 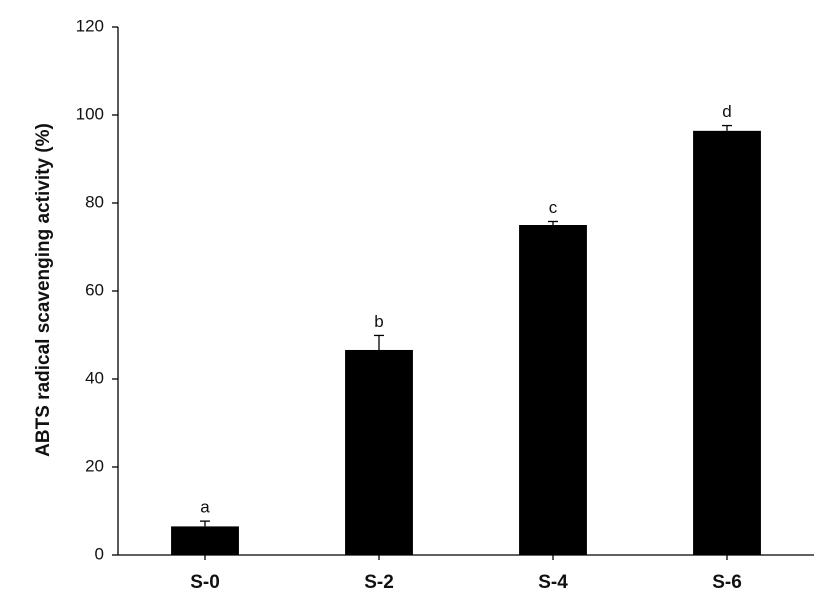 What do you see at coordinates (726, 111) in the screenshot?
I see `value-label: d` at bounding box center [726, 111].